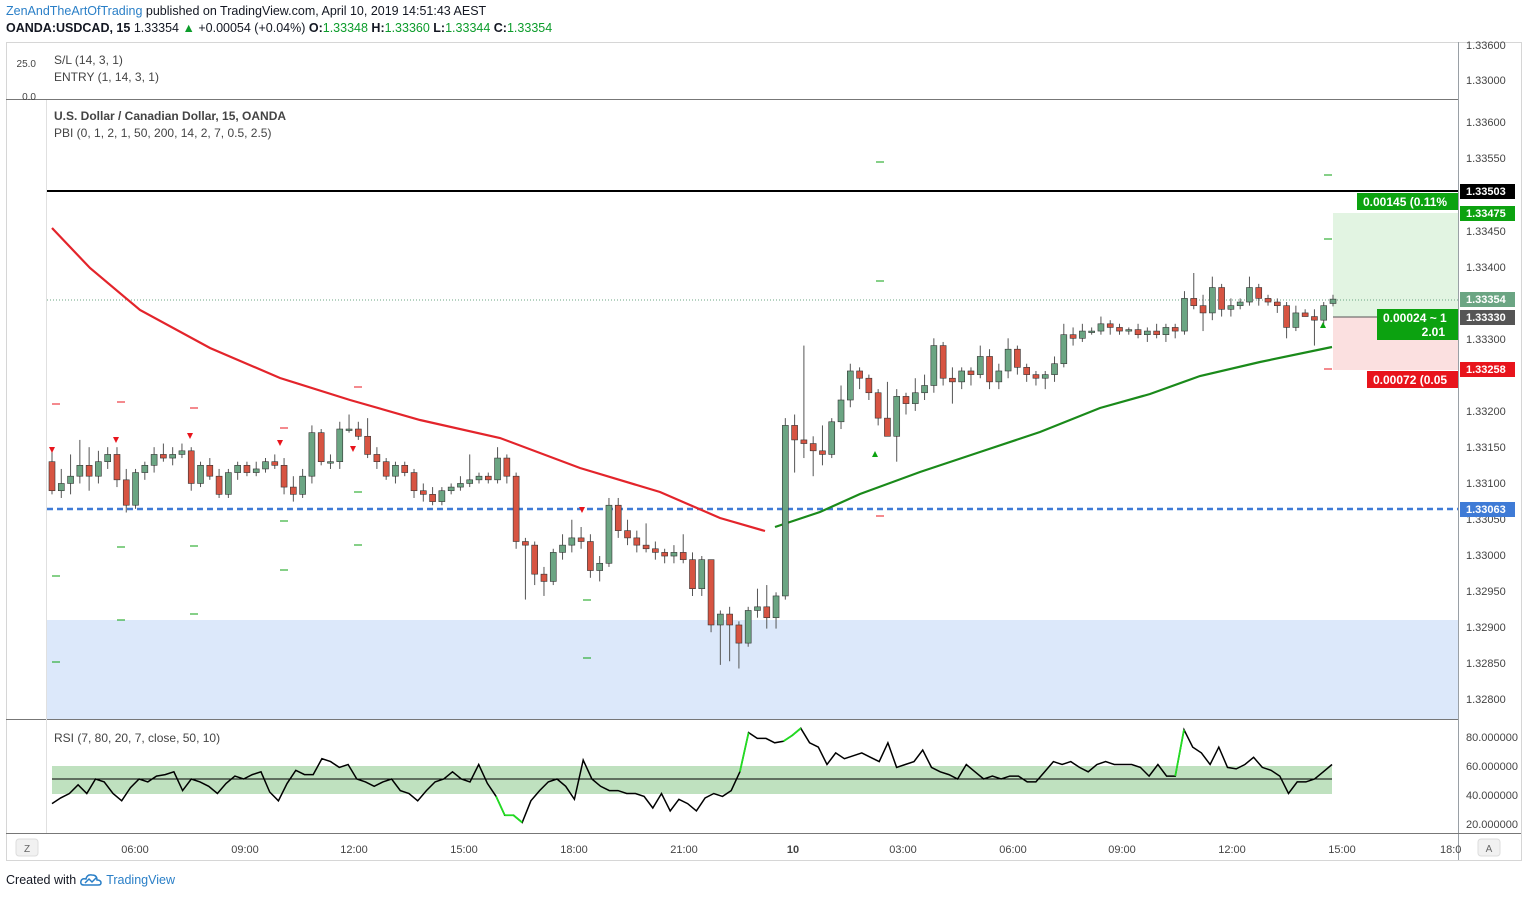 The width and height of the screenshot is (1528, 898). What do you see at coordinates (27, 64) in the screenshot?
I see `top-pane-scale-25: 25.0` at bounding box center [27, 64].